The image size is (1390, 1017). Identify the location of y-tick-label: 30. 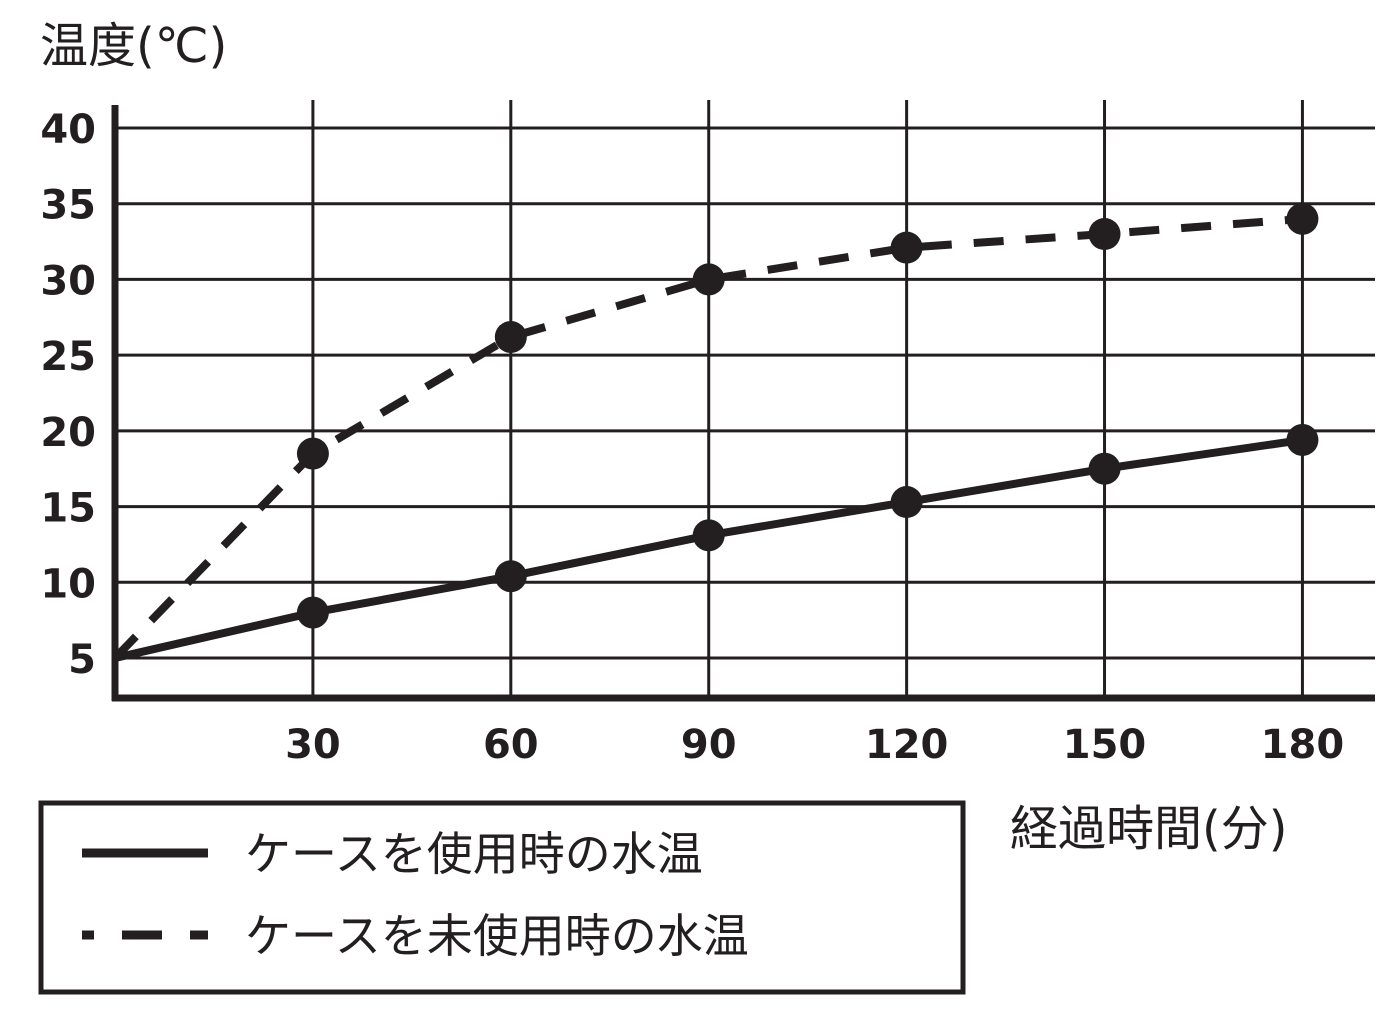
(68, 281).